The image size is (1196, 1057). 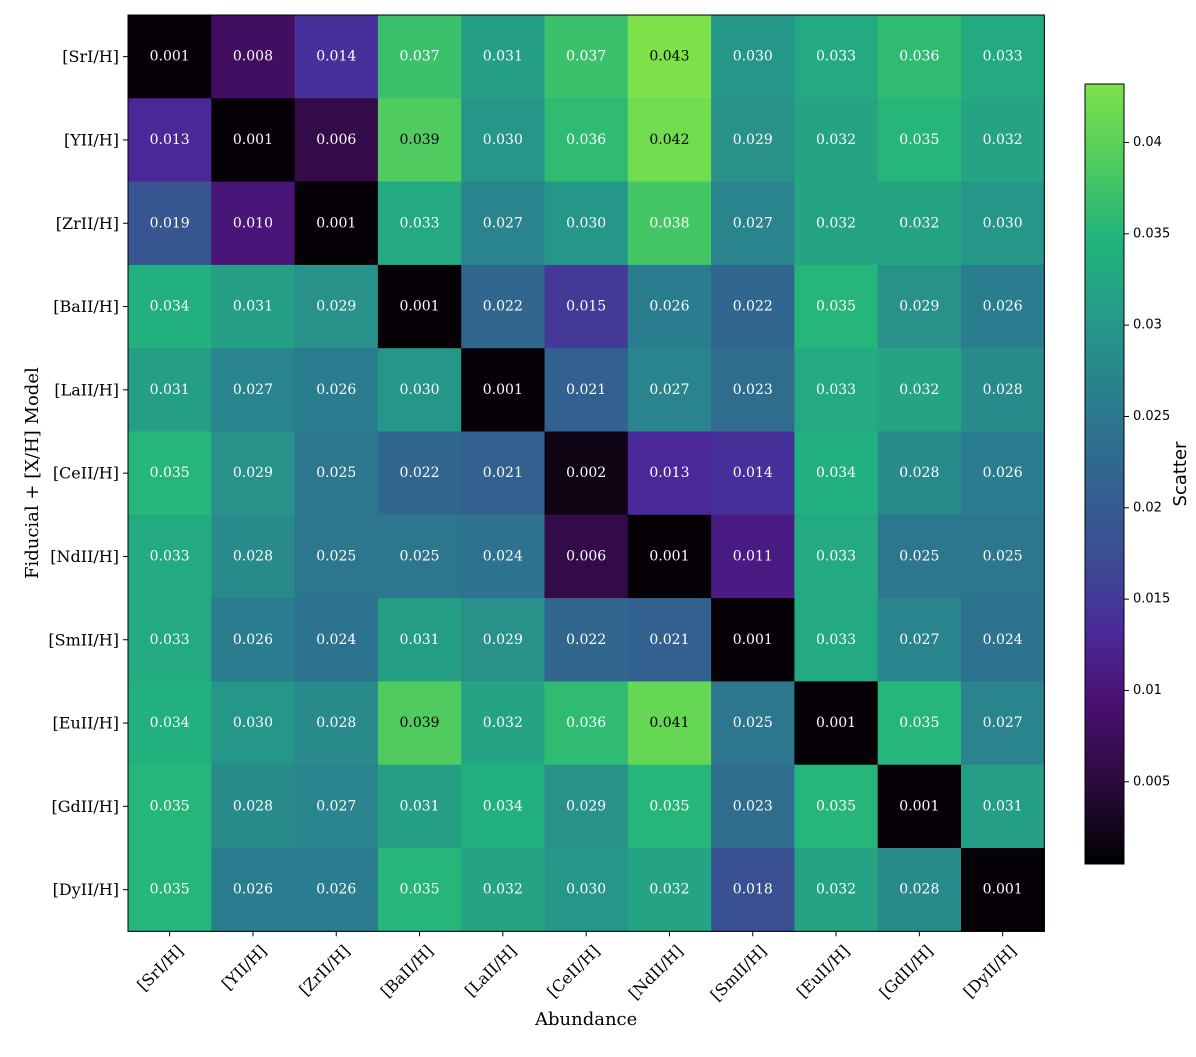 What do you see at coordinates (253, 473) in the screenshot?
I see `cell-value-label: 0.029` at bounding box center [253, 473].